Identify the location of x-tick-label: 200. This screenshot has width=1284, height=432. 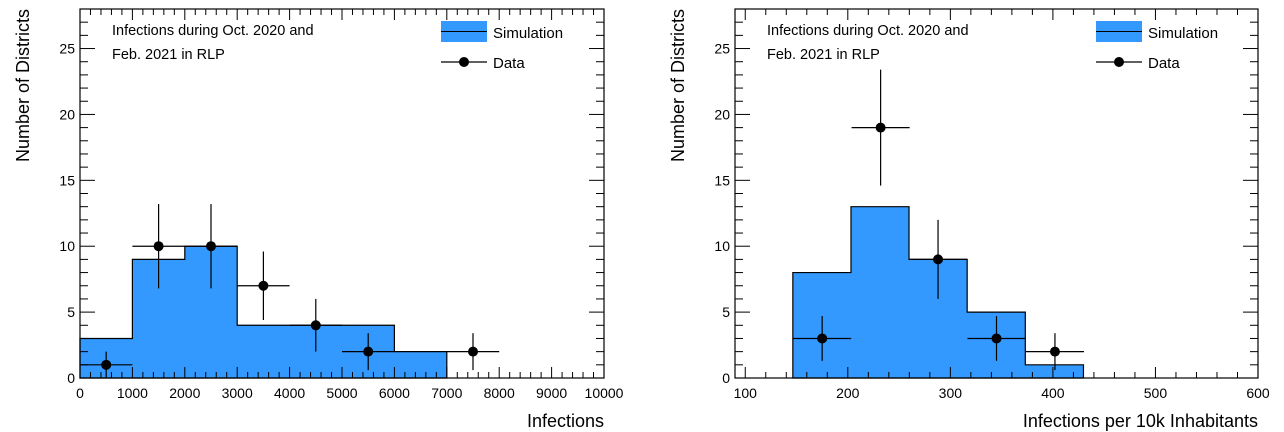
(848, 393).